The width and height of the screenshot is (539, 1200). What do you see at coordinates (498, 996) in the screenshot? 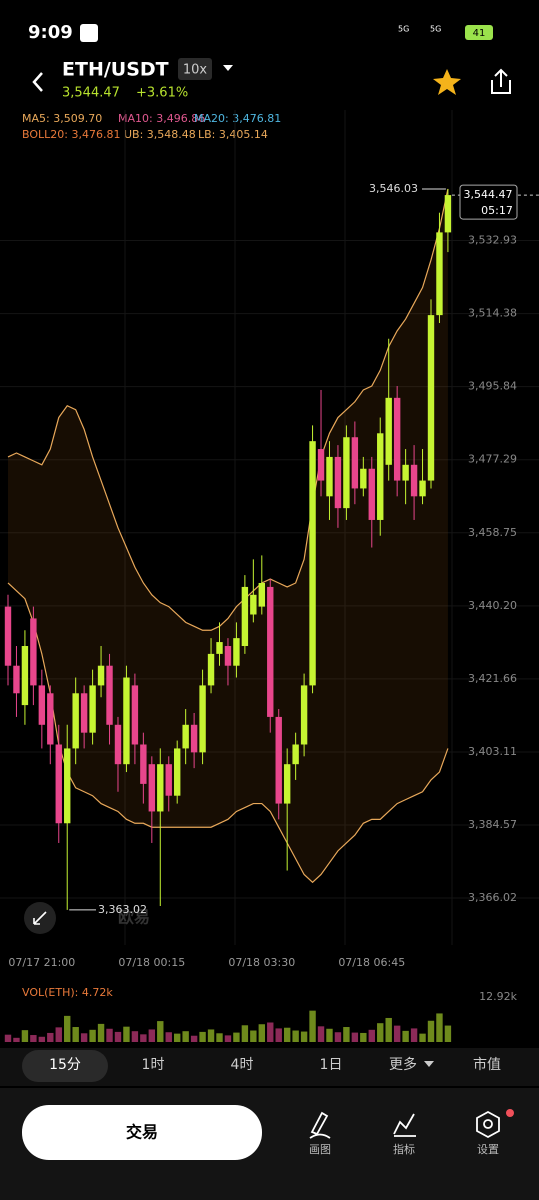
I see `vol-tick-label: 12.92k` at bounding box center [498, 996].